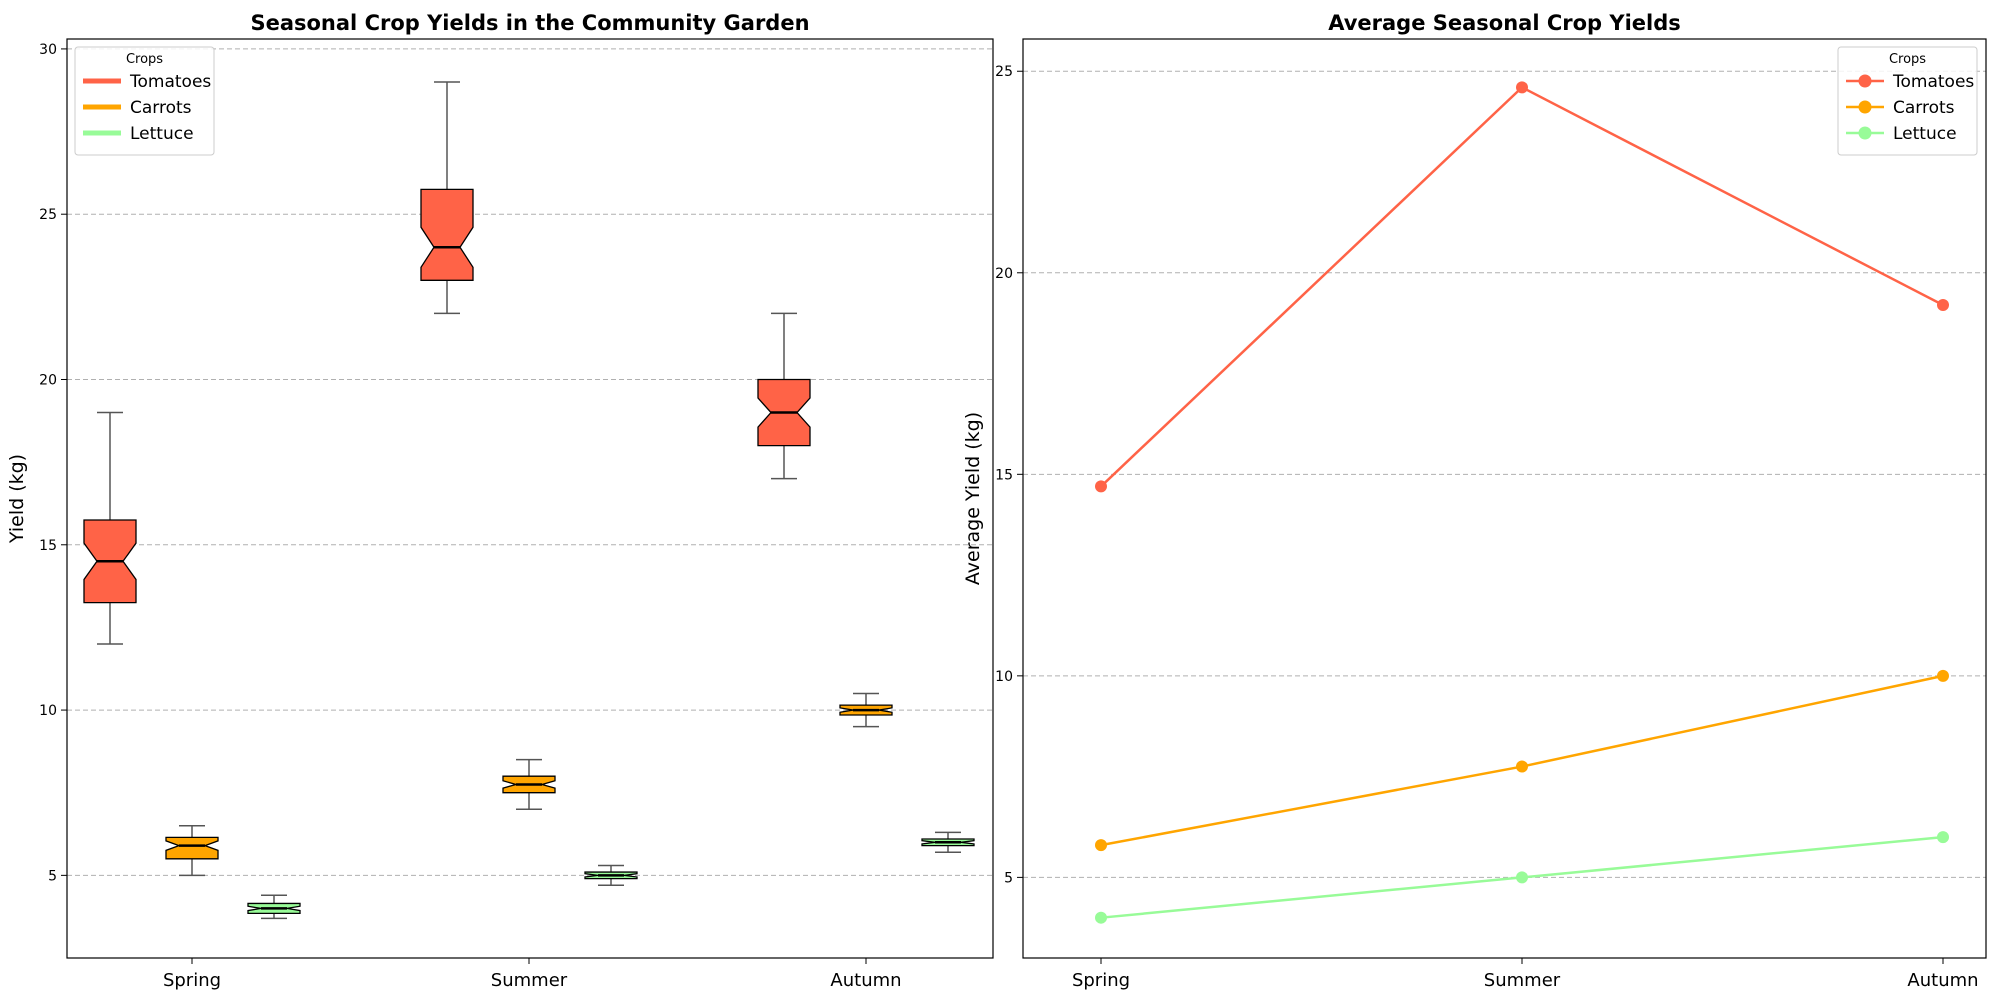 This screenshot has width=2000, height=1000. Describe the element at coordinates (447, 234) in the screenshot. I see `box-tomatoes` at that location.